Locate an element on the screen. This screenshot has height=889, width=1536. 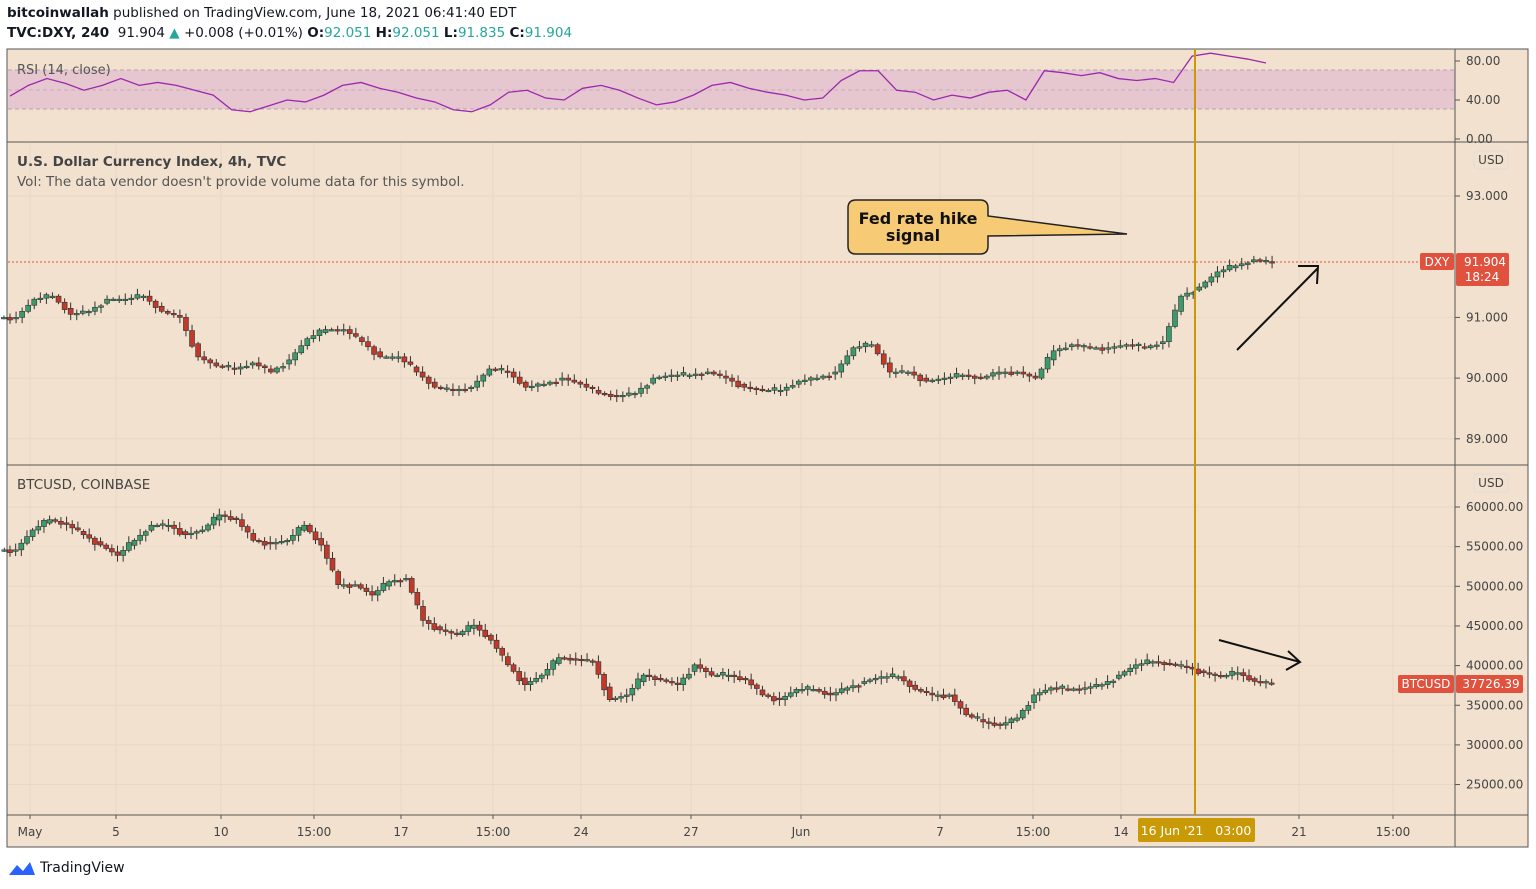
btc-tick-label: 45000.00 is located at coordinates (1494, 626).